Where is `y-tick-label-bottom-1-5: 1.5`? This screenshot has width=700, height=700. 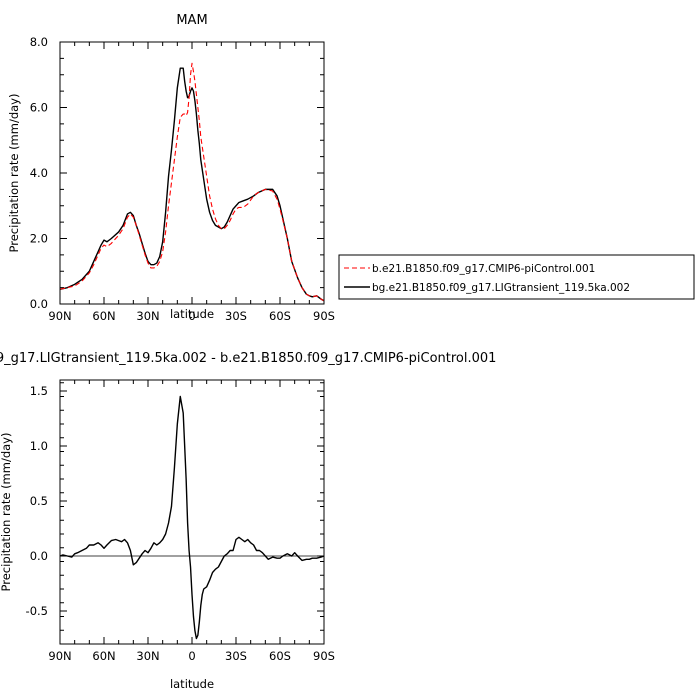
y-tick-label-bottom-1-5: 1.5 is located at coordinates (39, 391).